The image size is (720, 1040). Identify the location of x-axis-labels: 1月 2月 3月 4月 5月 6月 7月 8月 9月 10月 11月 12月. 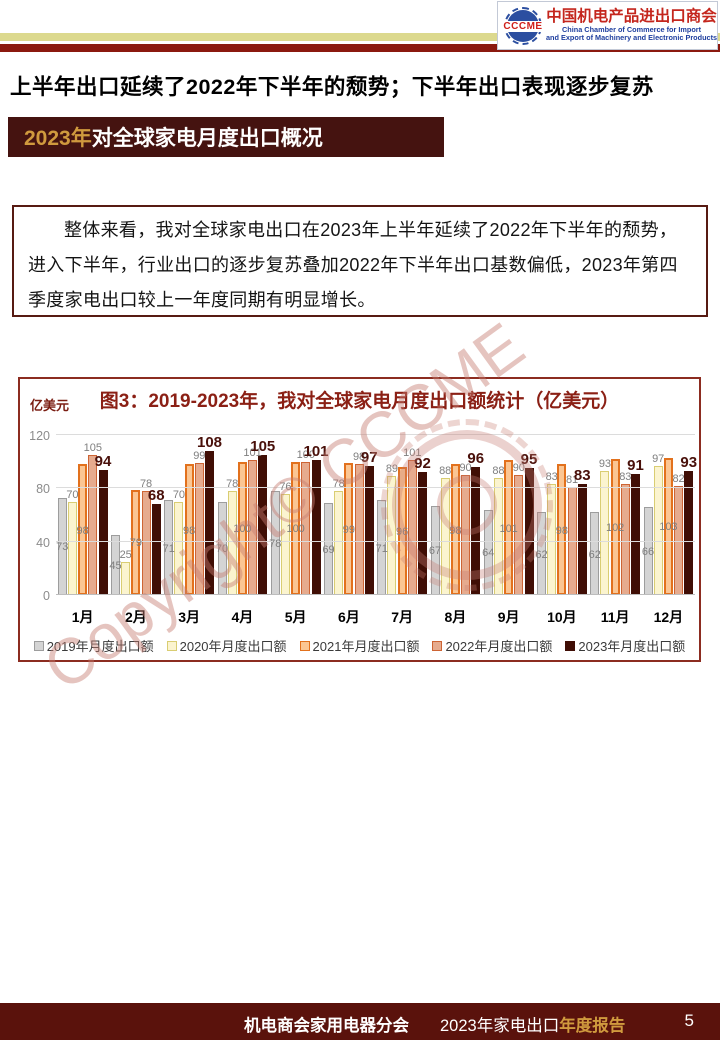
(375, 617).